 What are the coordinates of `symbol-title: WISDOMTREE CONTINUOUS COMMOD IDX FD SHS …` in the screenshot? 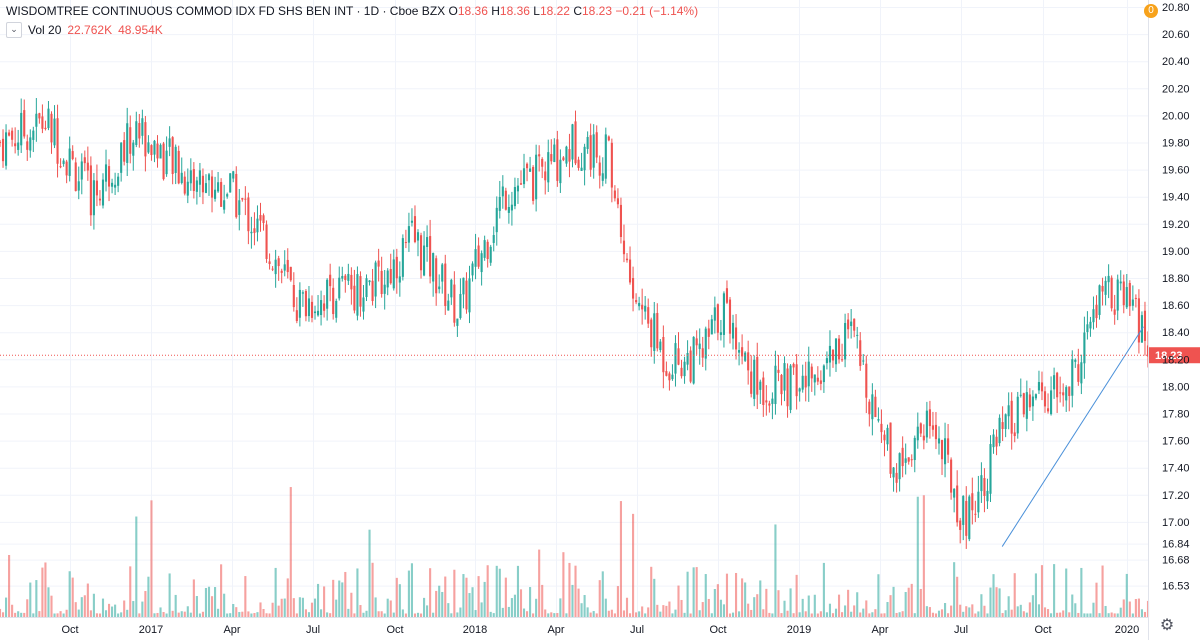 It's located at (226, 11).